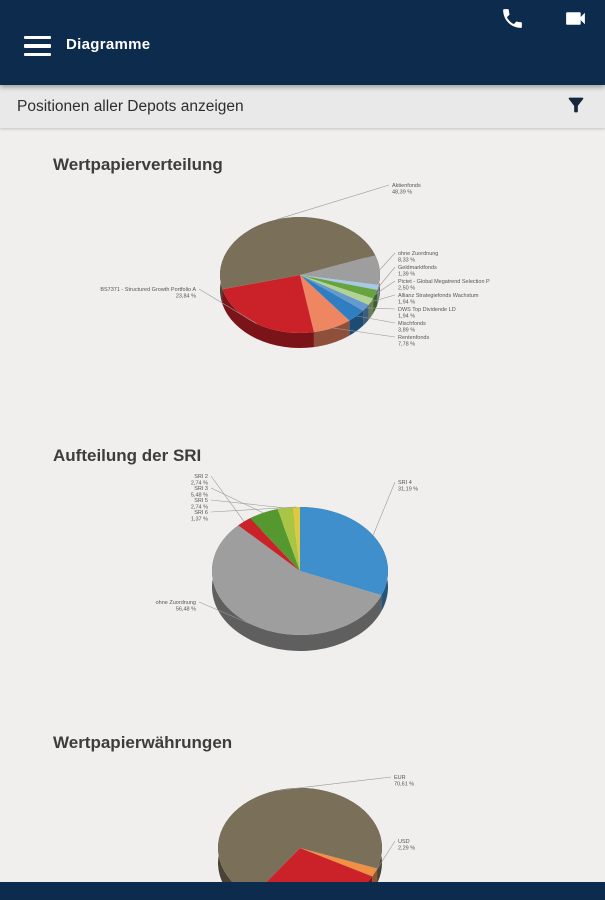  What do you see at coordinates (438, 299) in the screenshot?
I see `slice-label: Allianz Strategiefonds Wachstum 1,94 %` at bounding box center [438, 299].